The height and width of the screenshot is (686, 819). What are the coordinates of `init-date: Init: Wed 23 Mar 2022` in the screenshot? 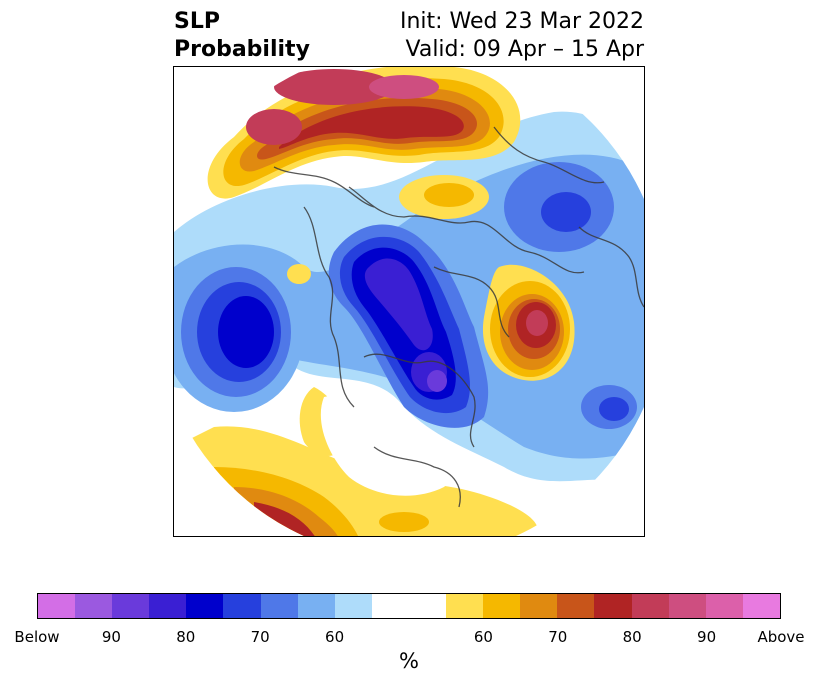 It's located at (521, 21).